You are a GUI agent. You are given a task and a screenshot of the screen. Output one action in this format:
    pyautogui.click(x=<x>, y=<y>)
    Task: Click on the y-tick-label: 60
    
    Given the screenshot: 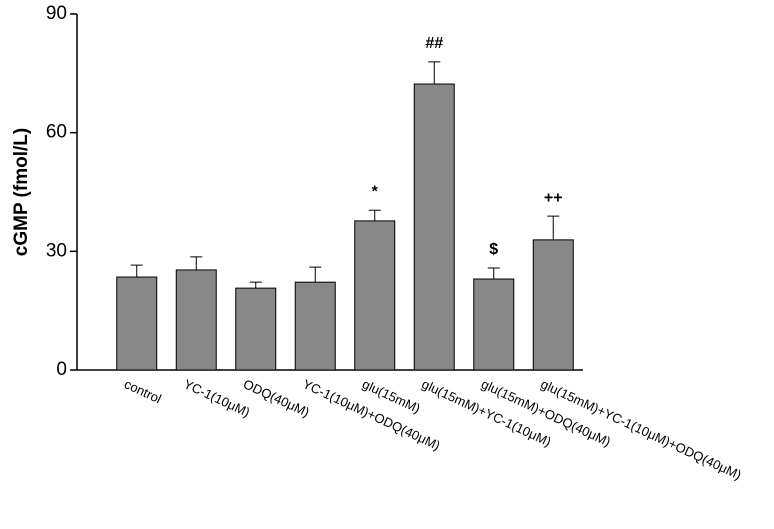 What is the action you would take?
    pyautogui.click(x=56, y=132)
    